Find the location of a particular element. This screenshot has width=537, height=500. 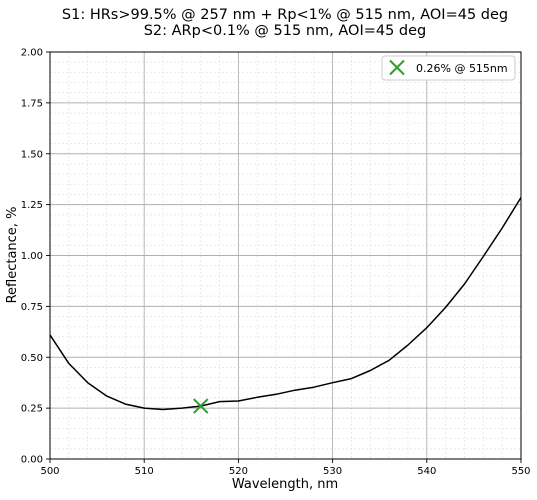

x-axis-label: Wavelength, nm is located at coordinates (285, 484).